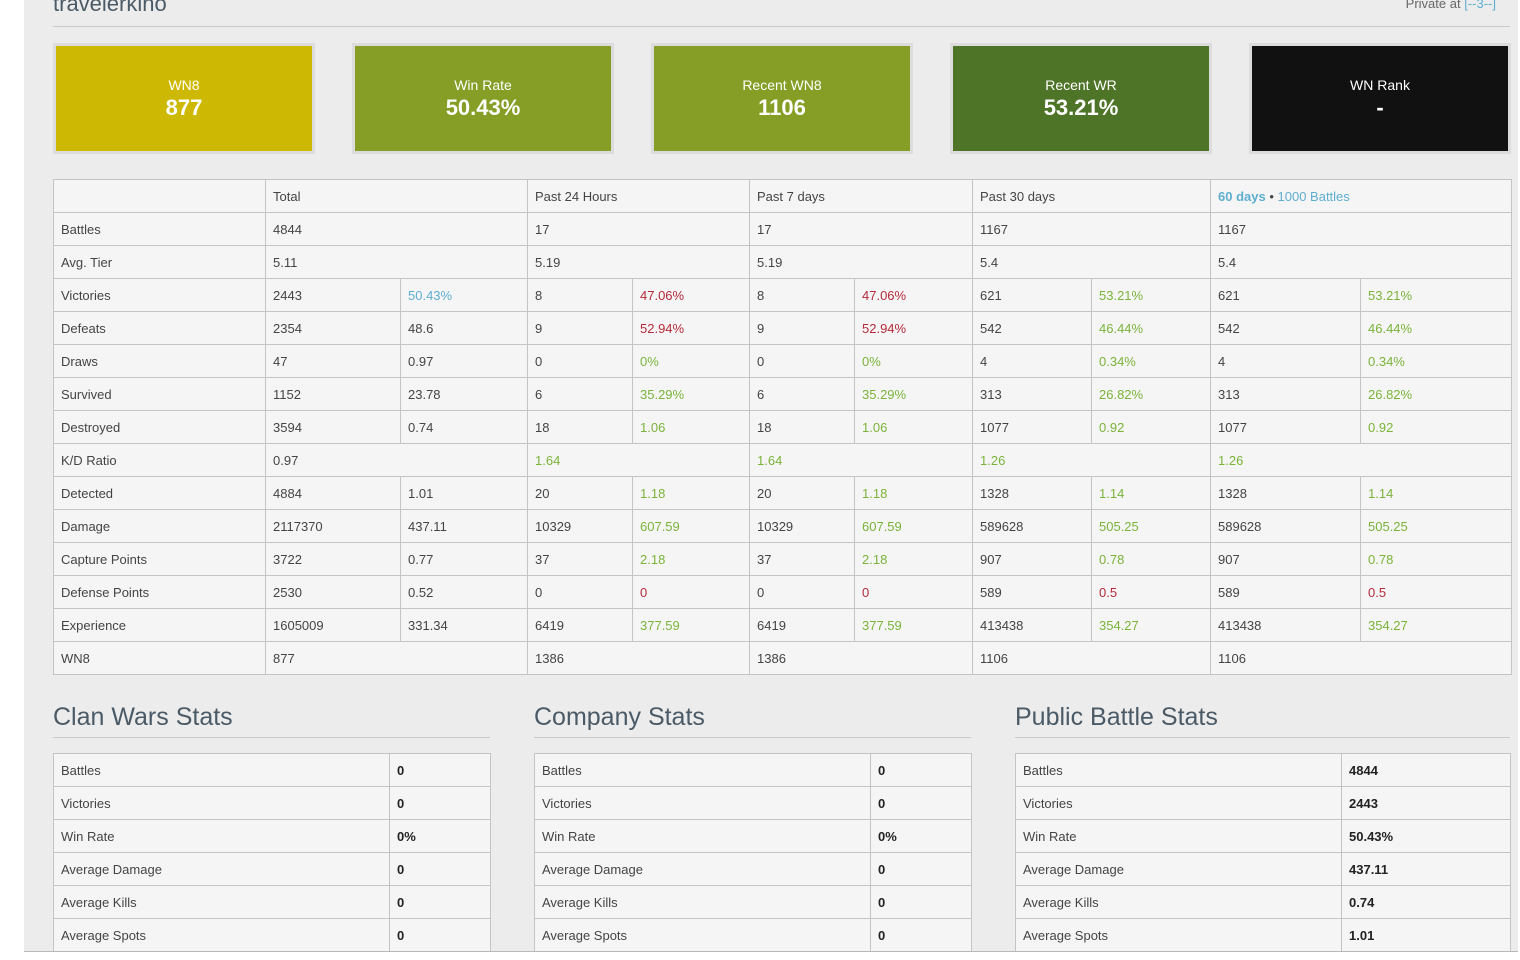 This screenshot has height=960, width=1520. What do you see at coordinates (440, 836) in the screenshot?
I see `row-value: 0%` at bounding box center [440, 836].